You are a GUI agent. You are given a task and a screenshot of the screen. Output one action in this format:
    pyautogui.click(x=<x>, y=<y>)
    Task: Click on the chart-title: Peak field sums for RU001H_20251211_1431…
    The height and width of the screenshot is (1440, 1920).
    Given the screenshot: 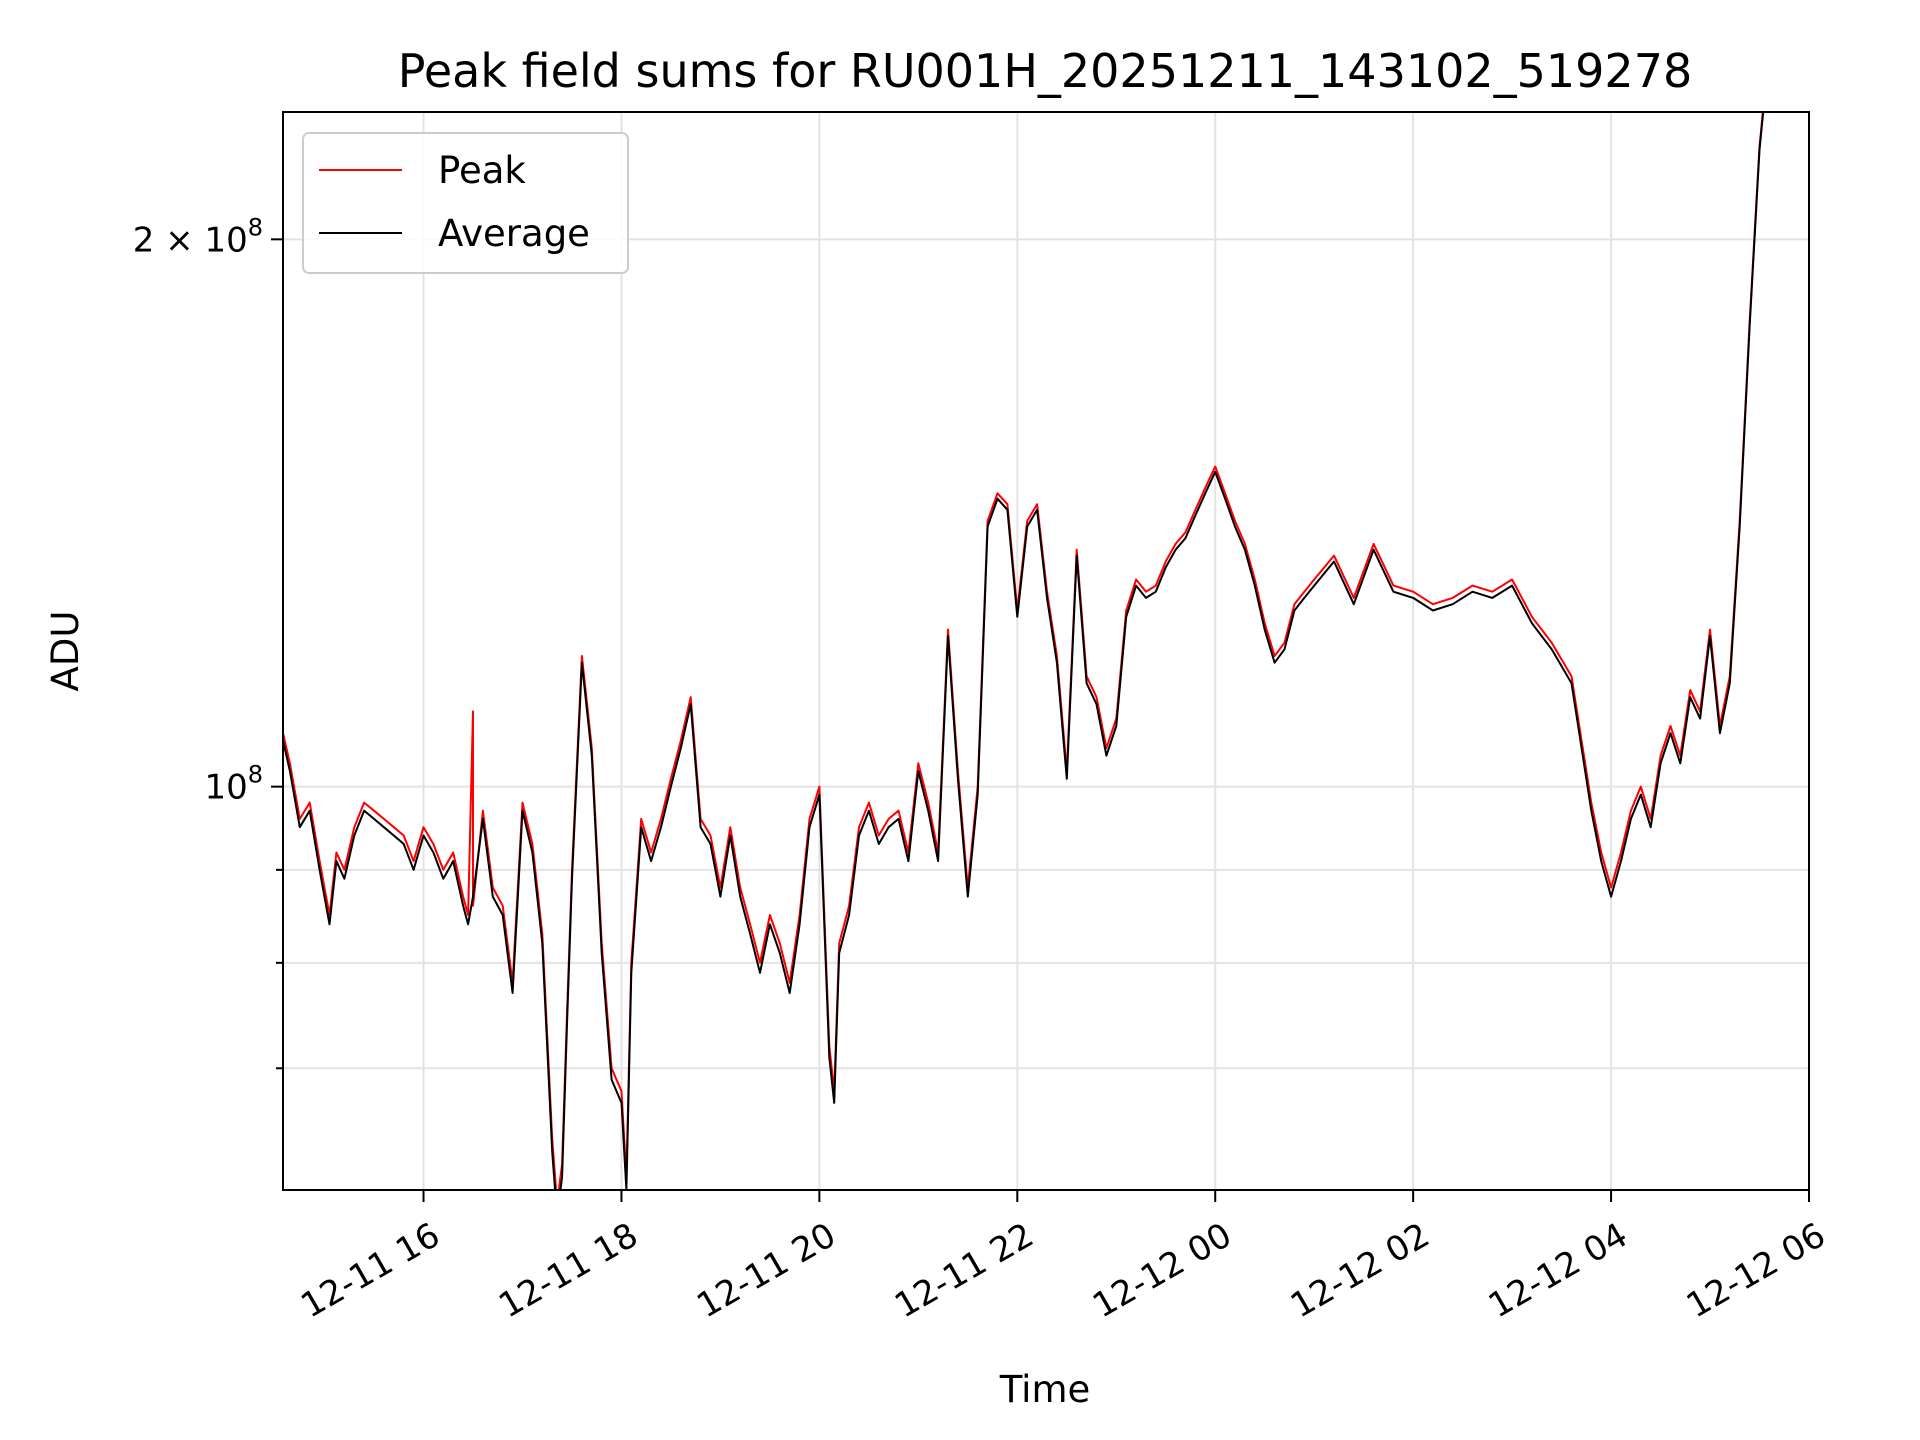 What is the action you would take?
    pyautogui.click(x=1045, y=71)
    